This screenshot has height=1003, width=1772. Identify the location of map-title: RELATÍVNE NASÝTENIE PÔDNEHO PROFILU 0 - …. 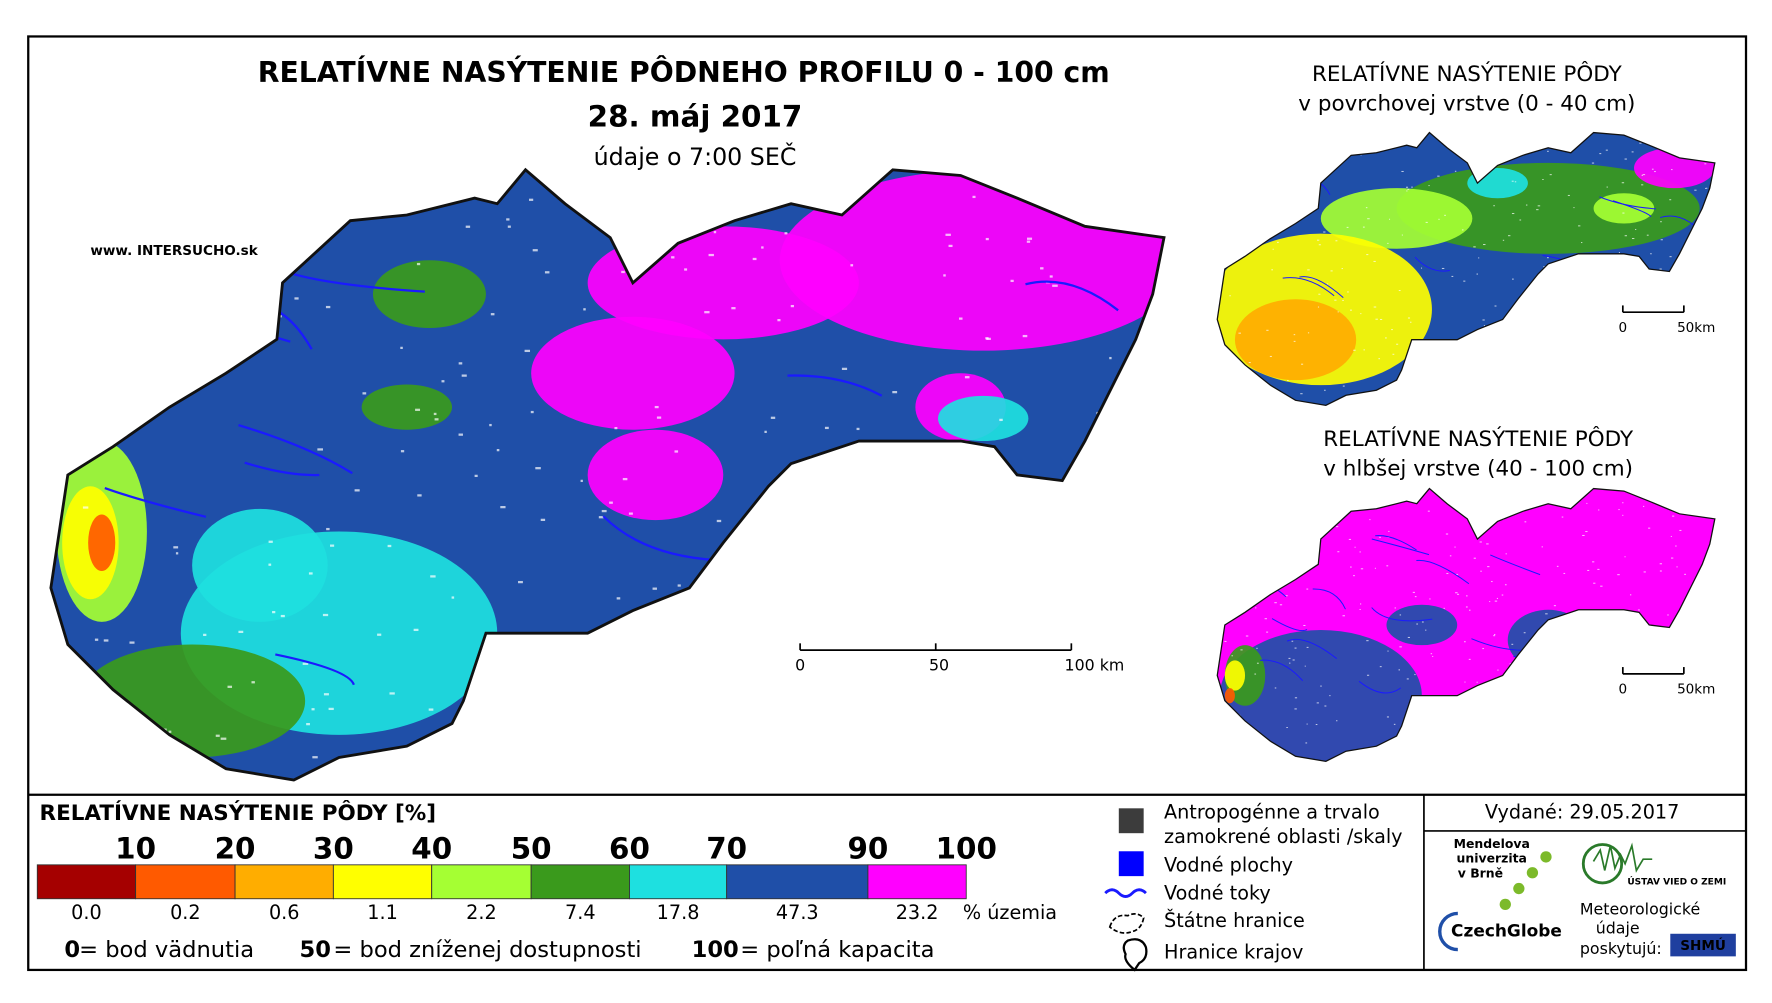
(684, 72).